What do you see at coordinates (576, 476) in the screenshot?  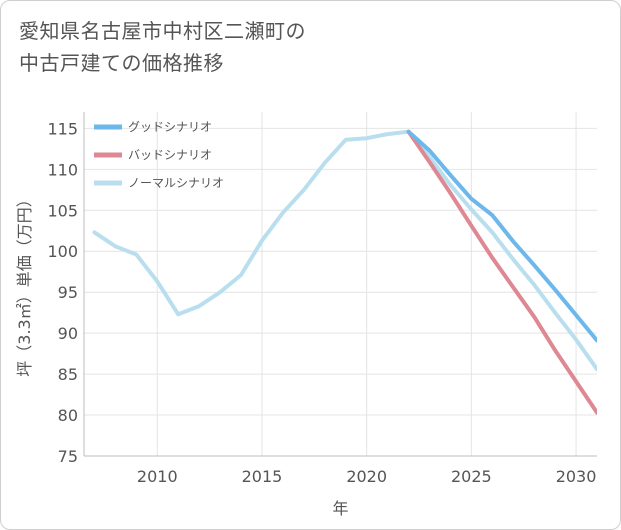 I see `x-tick-label: 2030` at bounding box center [576, 476].